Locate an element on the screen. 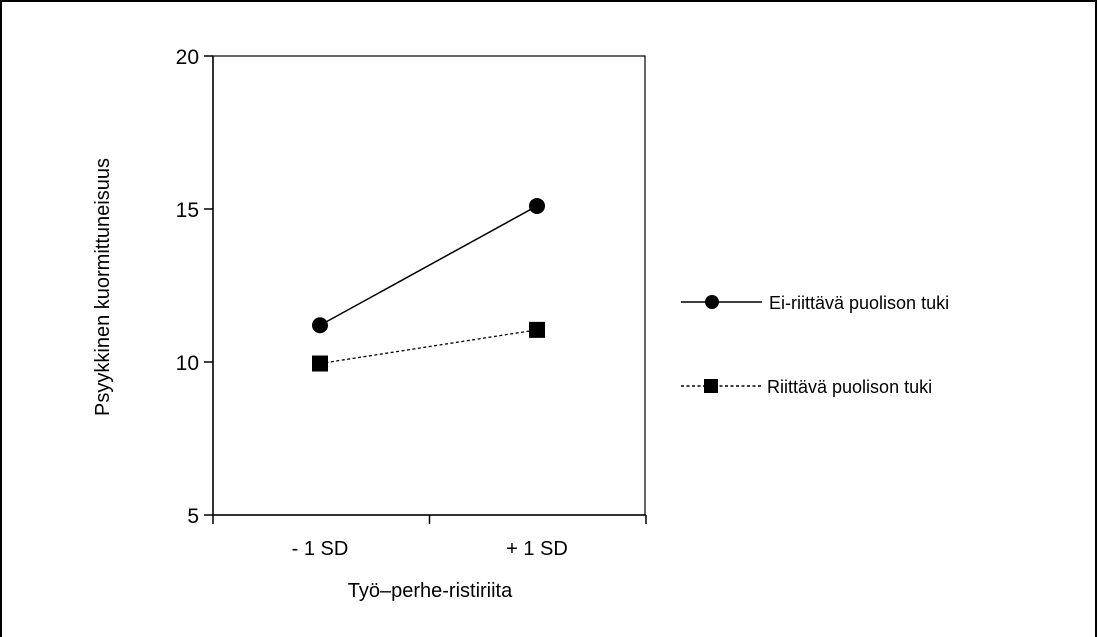  legend-marker-square is located at coordinates (711, 386).